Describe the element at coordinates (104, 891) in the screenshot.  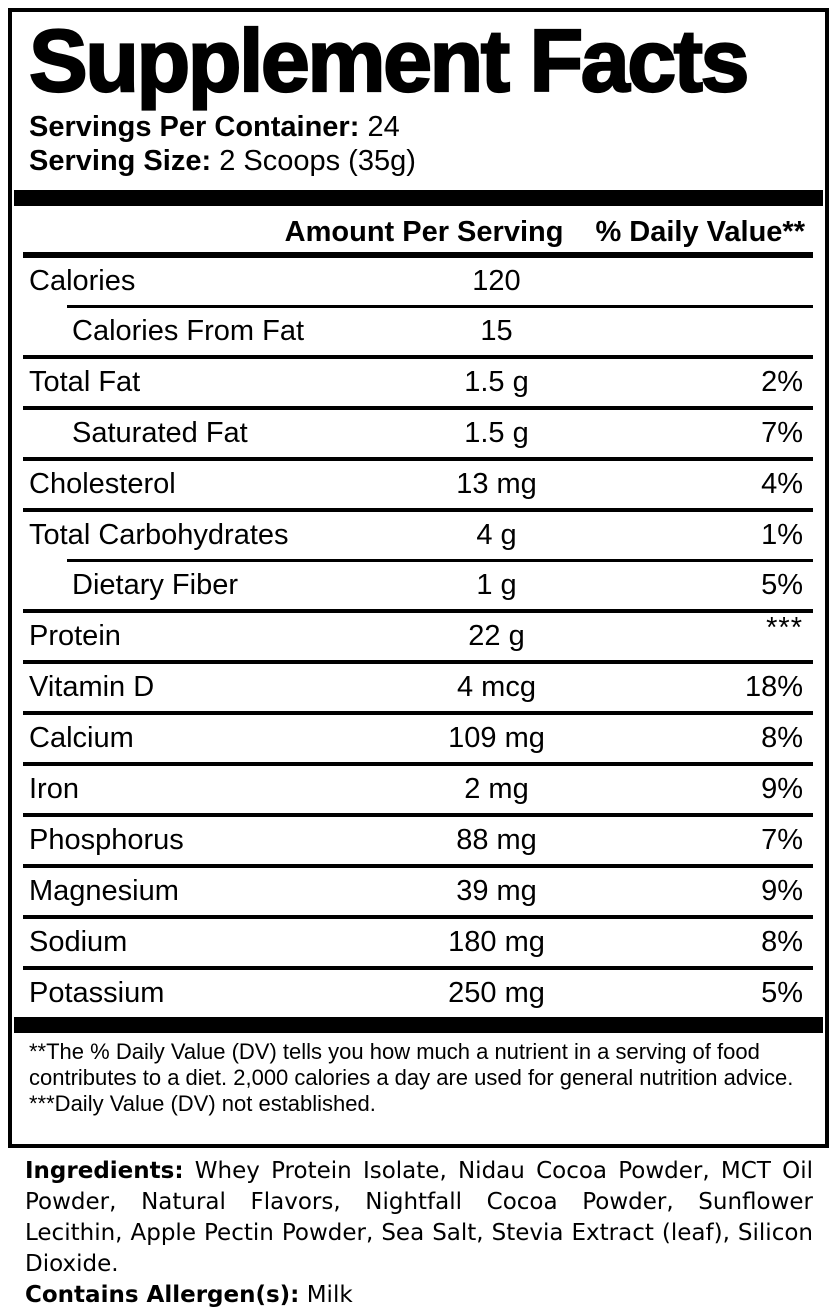
I see `nutrient-name: Magnesium` at that location.